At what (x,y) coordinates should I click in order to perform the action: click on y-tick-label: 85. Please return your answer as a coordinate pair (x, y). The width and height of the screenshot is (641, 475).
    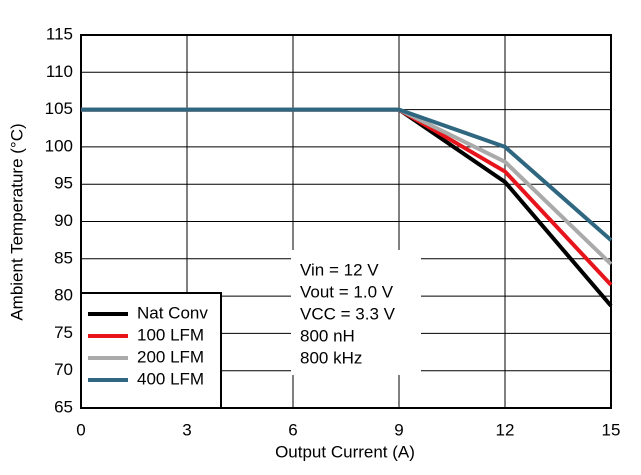
    Looking at the image, I should click on (63, 257).